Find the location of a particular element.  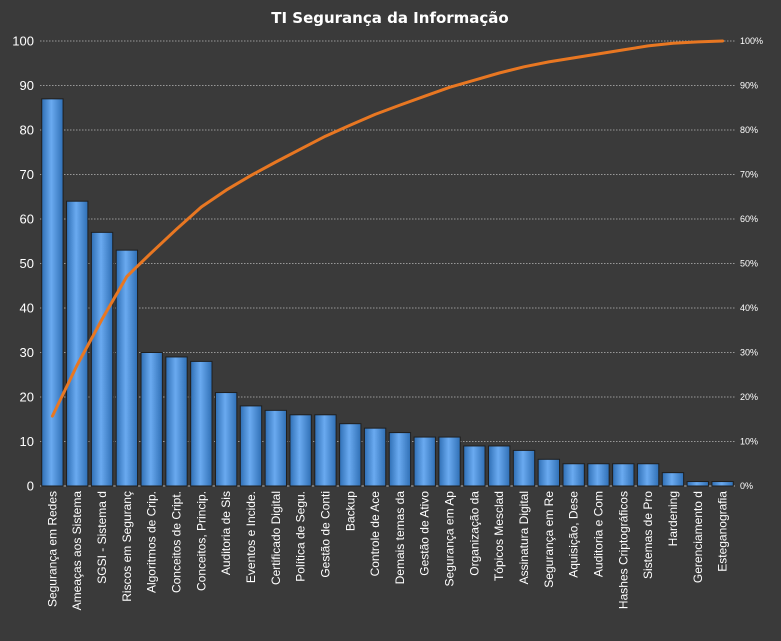

x-tick-label: Esteganografia is located at coordinates (723, 531).